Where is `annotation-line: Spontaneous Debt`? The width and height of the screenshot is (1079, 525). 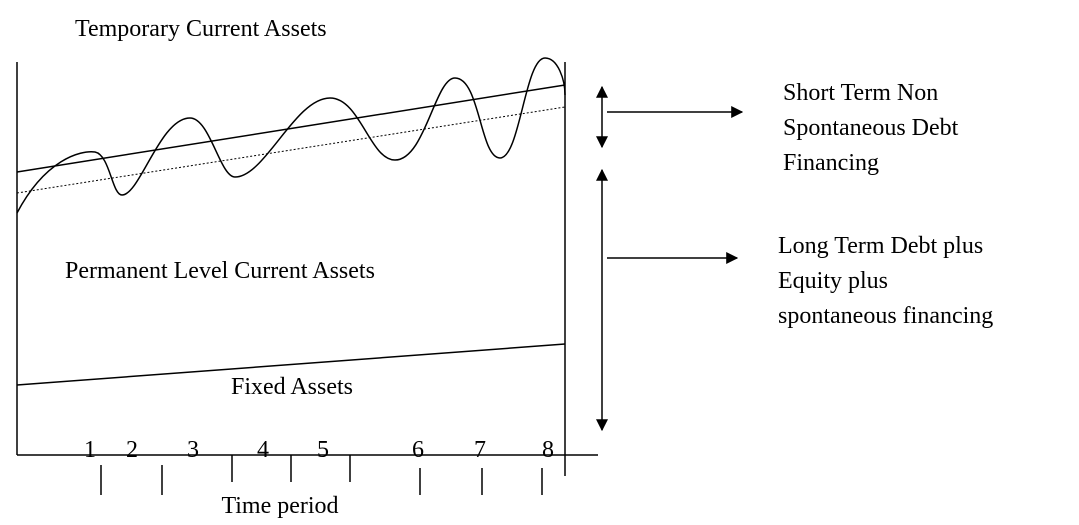 annotation-line: Spontaneous Debt is located at coordinates (871, 128).